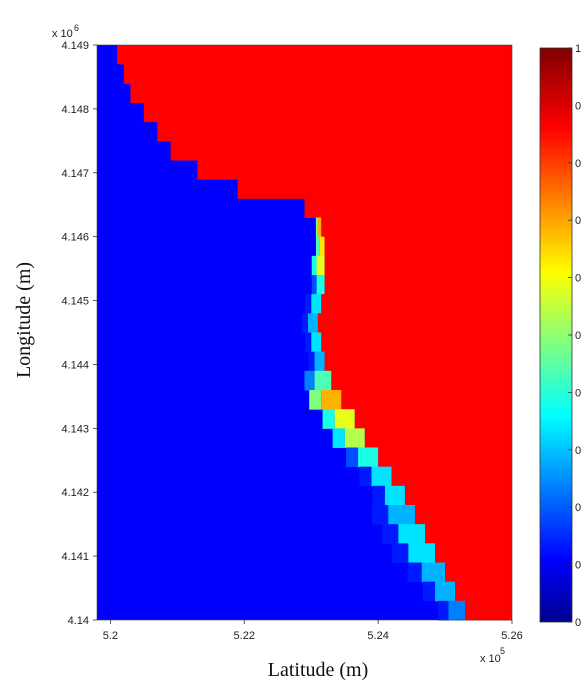 The image size is (581, 680). What do you see at coordinates (75, 365) in the screenshot?
I see `y-tick-label: 4.144` at bounding box center [75, 365].